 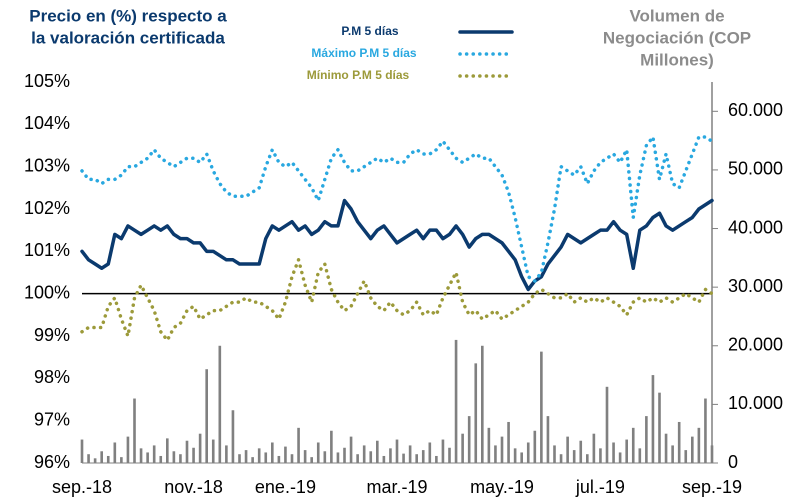 I want to click on y2-axis-title: Millones), so click(x=677, y=59).